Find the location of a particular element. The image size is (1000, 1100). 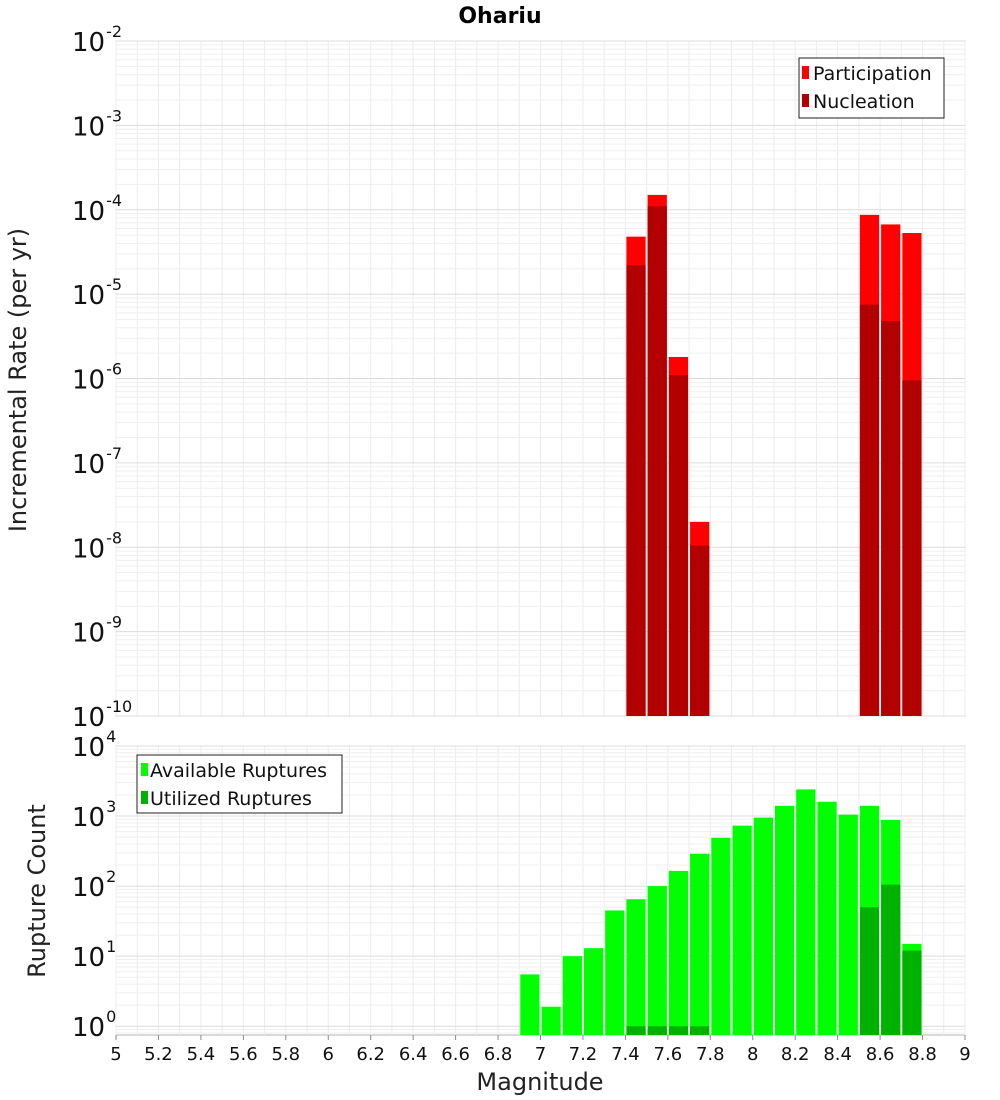

x-tick-label: 7.4 is located at coordinates (625, 1054).